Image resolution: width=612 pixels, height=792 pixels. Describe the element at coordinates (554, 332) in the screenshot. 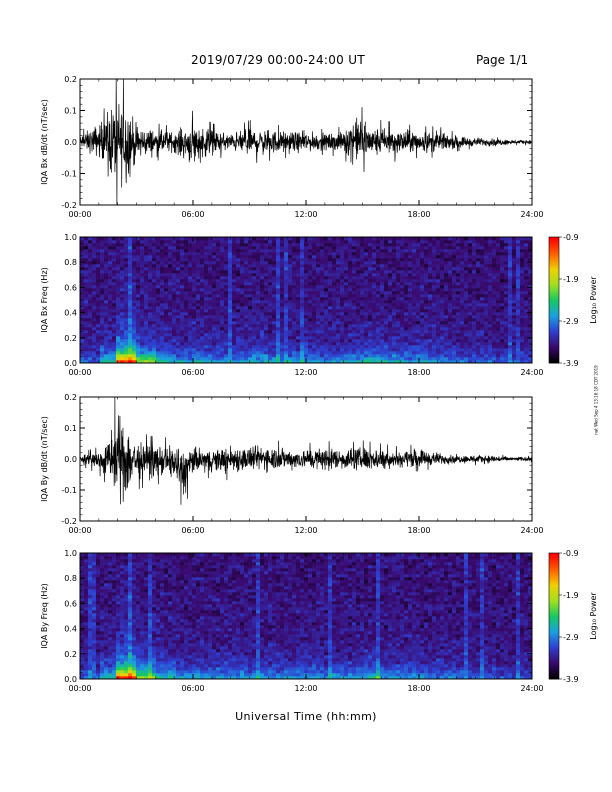

I see `colorbar-swatch` at that location.